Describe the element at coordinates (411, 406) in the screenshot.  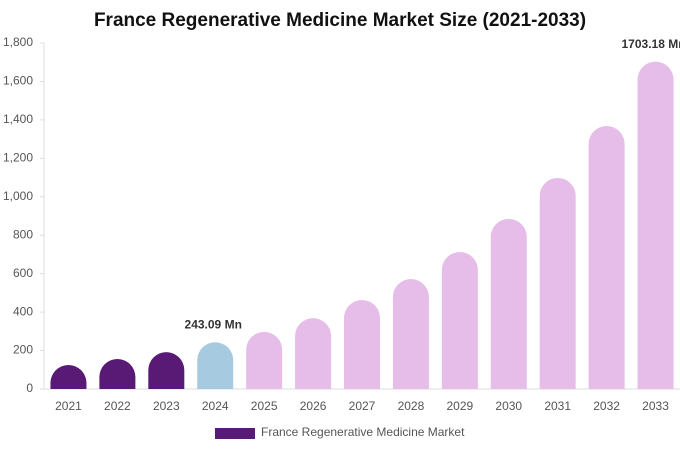
I see `x-tick-label: 2028` at that location.